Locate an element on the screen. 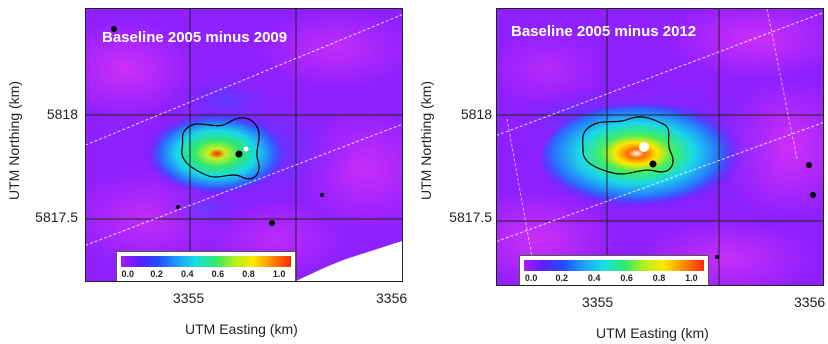 The height and width of the screenshot is (344, 828). left-map-title: Baseline 2005 minus 2009 is located at coordinates (195, 37).